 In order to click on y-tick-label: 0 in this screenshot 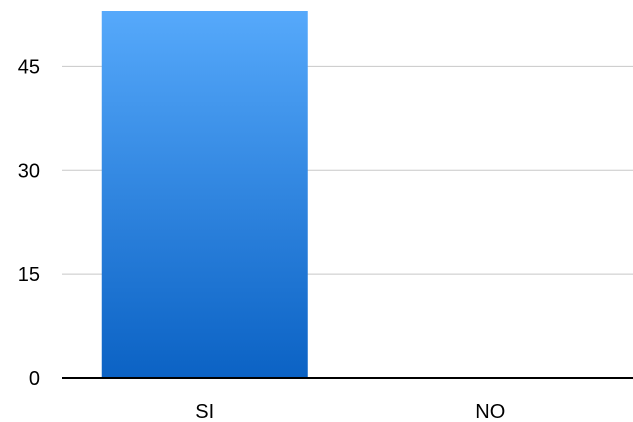, I will do `click(34, 379)`.